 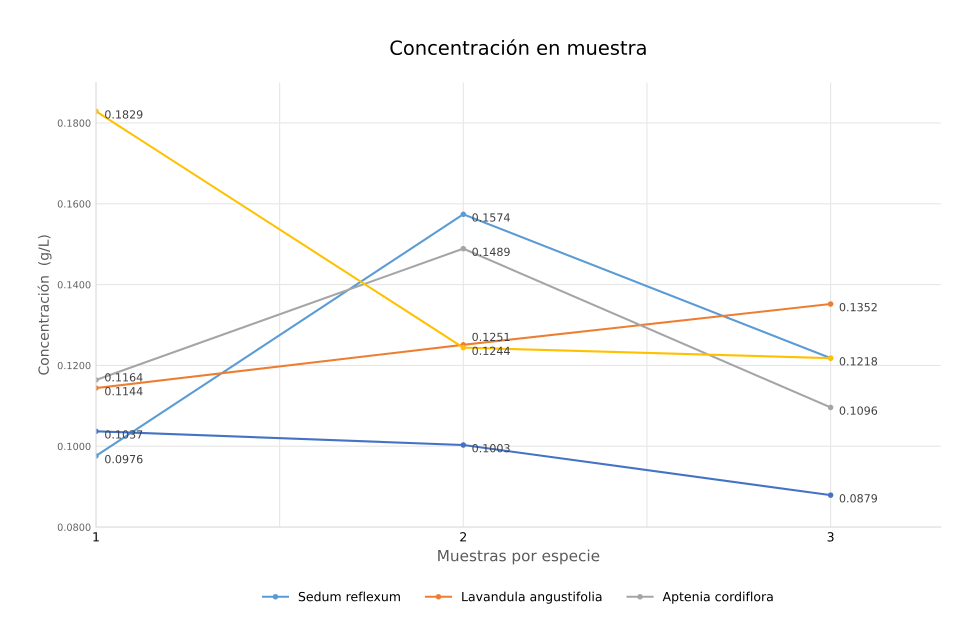 What do you see at coordinates (96, 537) in the screenshot?
I see `x-tick-label: 1` at bounding box center [96, 537].